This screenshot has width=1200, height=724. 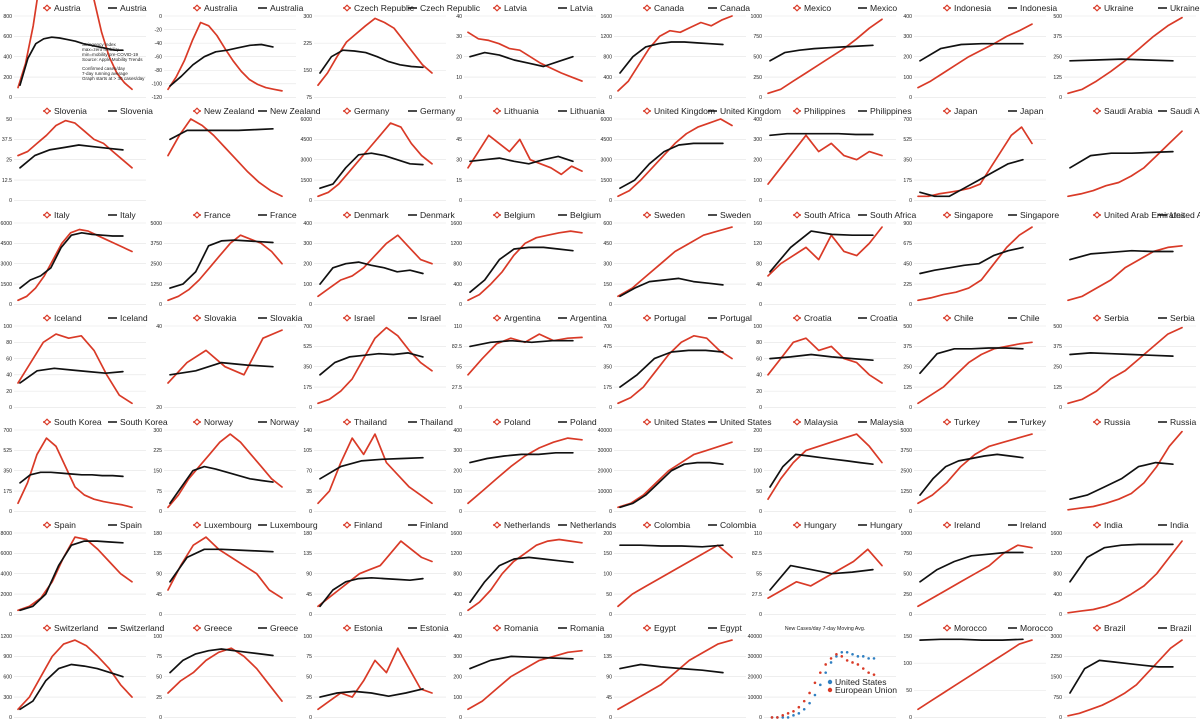 What do you see at coordinates (665, 628) in the screenshot?
I see `legend-cases-label: Egypt` at bounding box center [665, 628].